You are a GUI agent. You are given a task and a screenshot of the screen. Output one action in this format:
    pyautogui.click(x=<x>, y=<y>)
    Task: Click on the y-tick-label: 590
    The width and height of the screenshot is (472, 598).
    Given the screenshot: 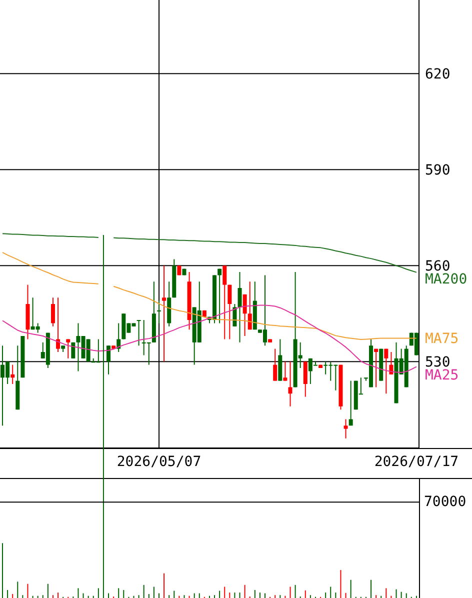 What is the action you would take?
    pyautogui.click(x=437, y=170)
    